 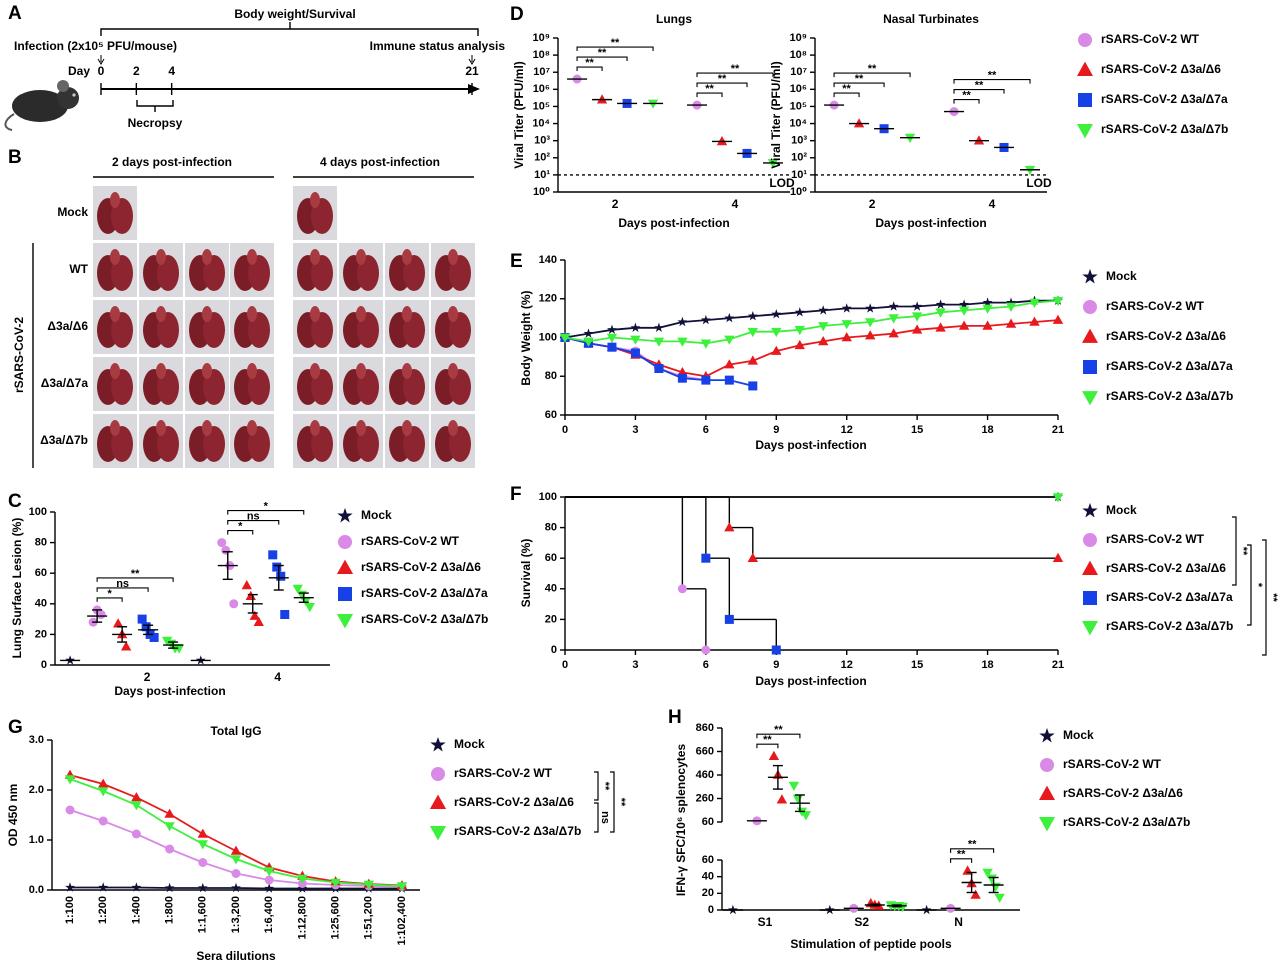 I want to click on significance-label: *, so click(x=266, y=507).